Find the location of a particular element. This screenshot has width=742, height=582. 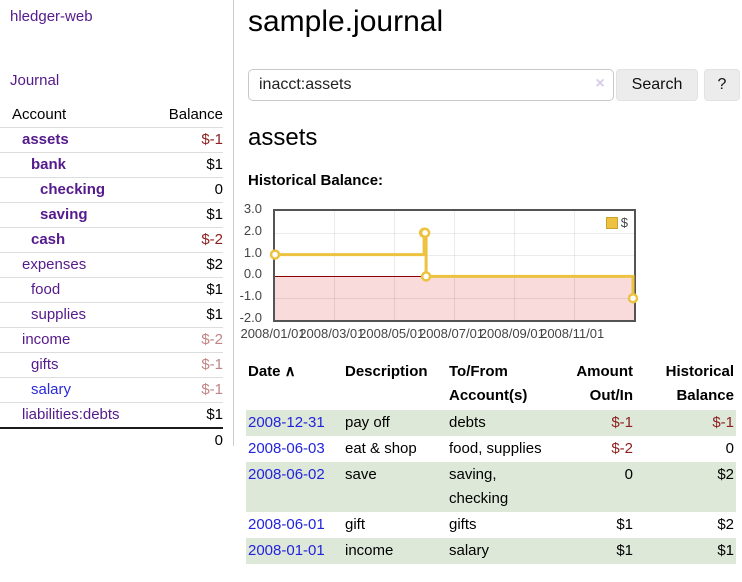

transaction-date-cell: 2008-06-03 is located at coordinates (294, 449).